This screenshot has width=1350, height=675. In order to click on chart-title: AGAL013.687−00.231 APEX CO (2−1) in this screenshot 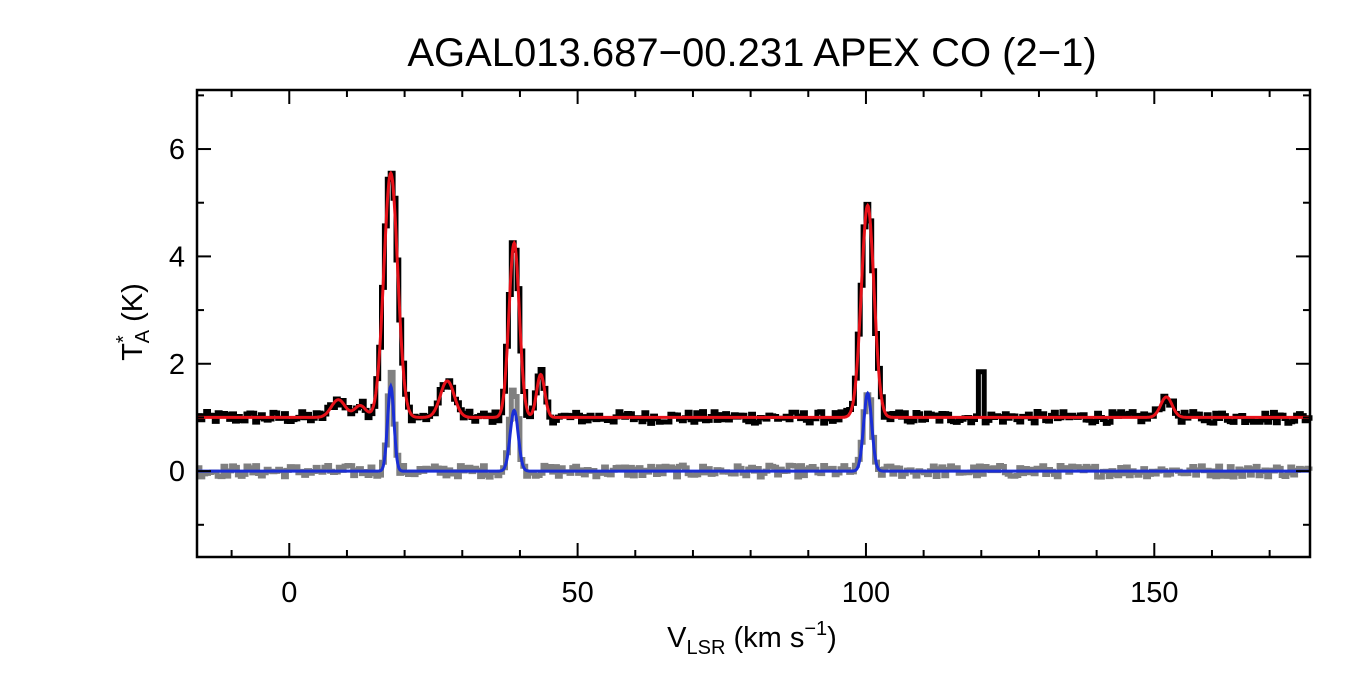, I will do `click(751, 53)`.